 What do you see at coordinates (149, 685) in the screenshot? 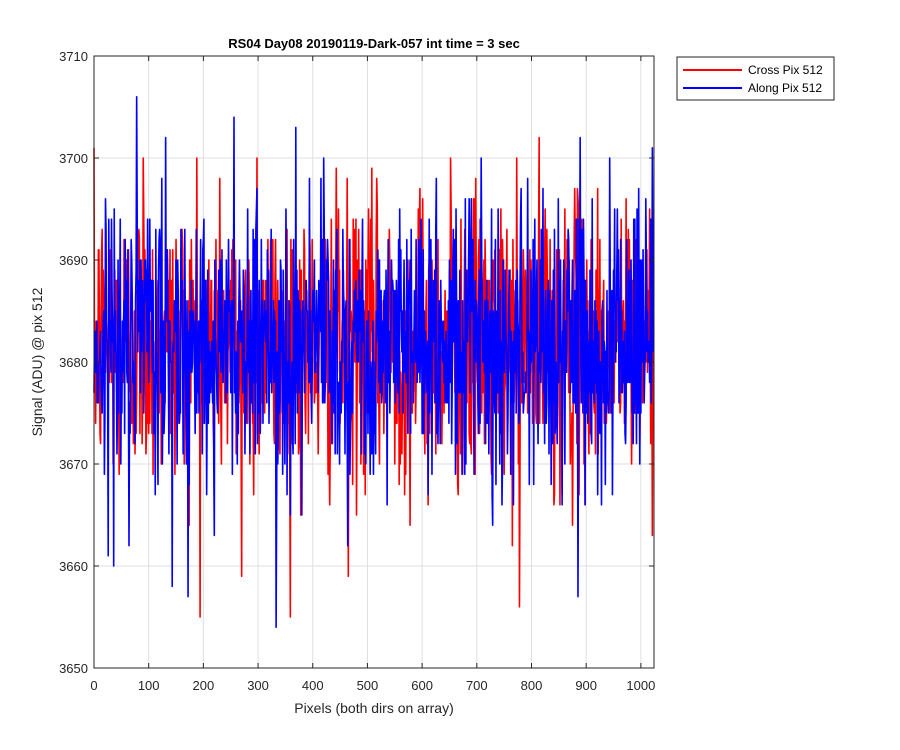
I see `x-tick-label: 100` at bounding box center [149, 685].